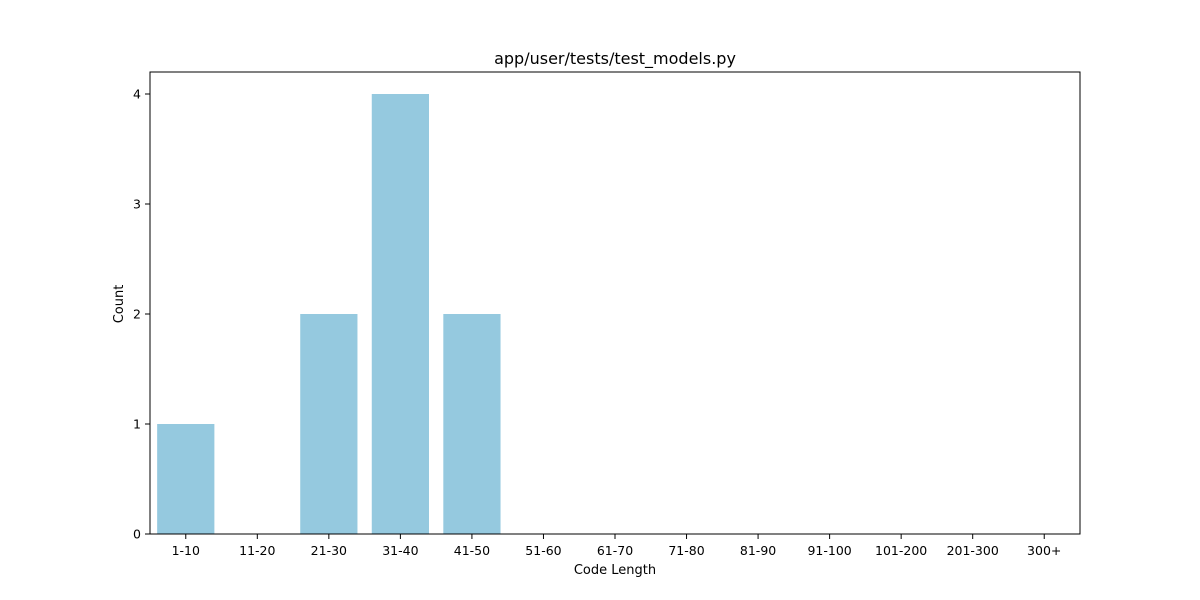 This screenshot has width=1200, height=600. What do you see at coordinates (137, 94) in the screenshot?
I see `y-tick-label: 4` at bounding box center [137, 94].